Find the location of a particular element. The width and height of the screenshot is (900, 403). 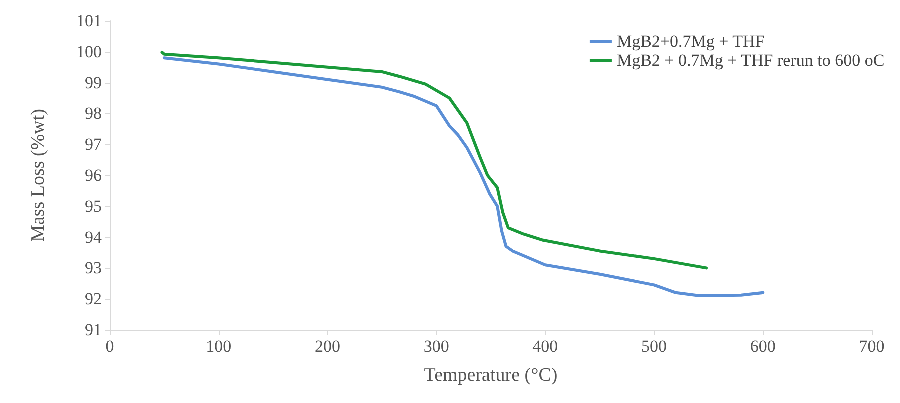

y-tick-label: 92 is located at coordinates (93, 299).